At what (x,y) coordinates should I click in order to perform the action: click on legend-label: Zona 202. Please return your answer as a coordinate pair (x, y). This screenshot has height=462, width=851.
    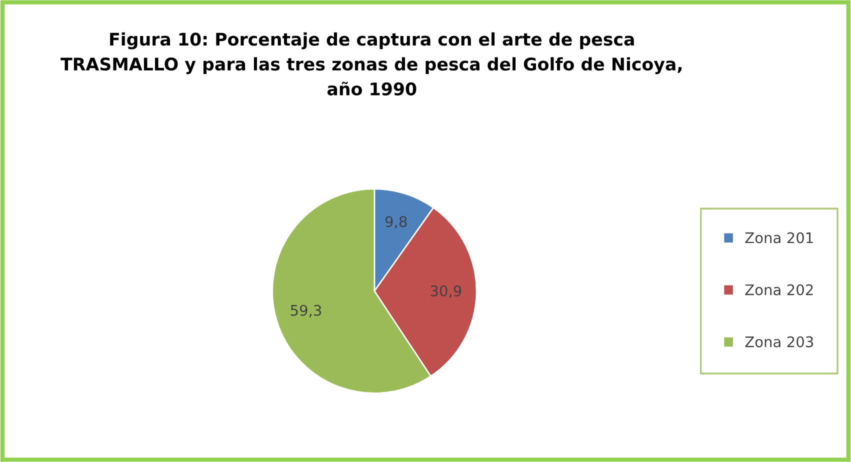
    Looking at the image, I should click on (779, 290).